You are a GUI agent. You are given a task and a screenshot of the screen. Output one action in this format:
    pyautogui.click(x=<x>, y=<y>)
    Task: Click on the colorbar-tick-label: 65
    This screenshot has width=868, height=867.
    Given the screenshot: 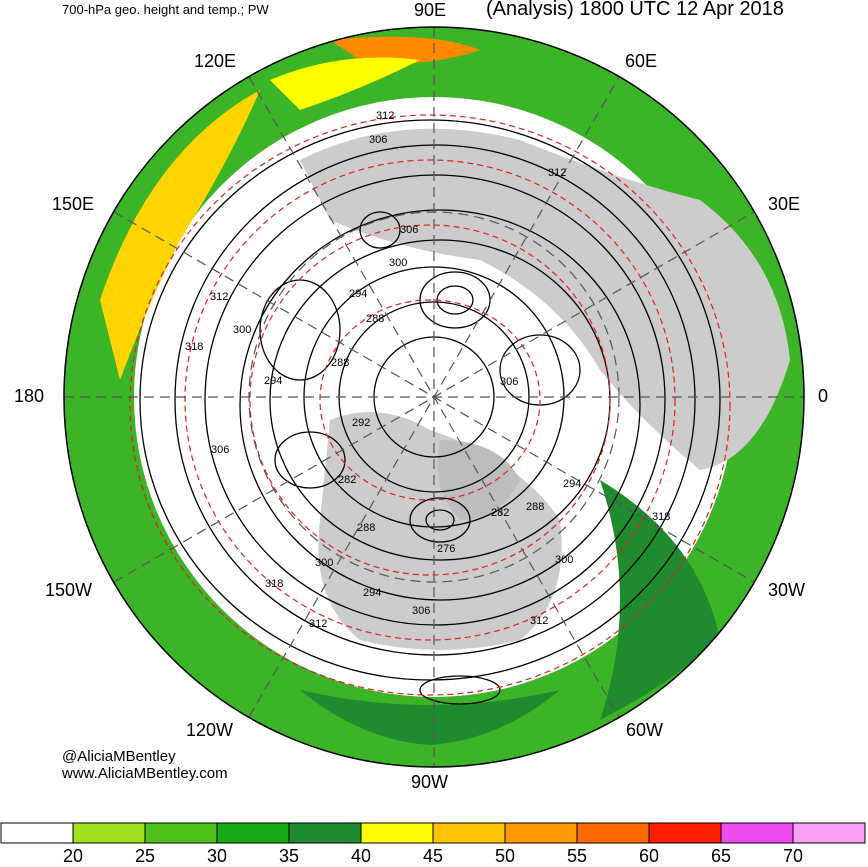 What is the action you would take?
    pyautogui.click(x=721, y=856)
    